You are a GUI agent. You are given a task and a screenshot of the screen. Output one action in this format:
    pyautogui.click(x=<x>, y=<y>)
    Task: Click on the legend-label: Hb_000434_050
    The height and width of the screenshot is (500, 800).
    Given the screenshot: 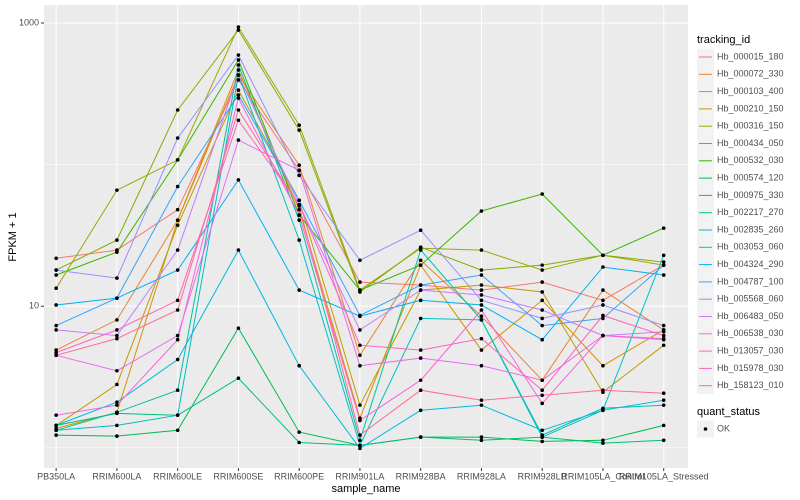 What is the action you would take?
    pyautogui.click(x=750, y=143)
    